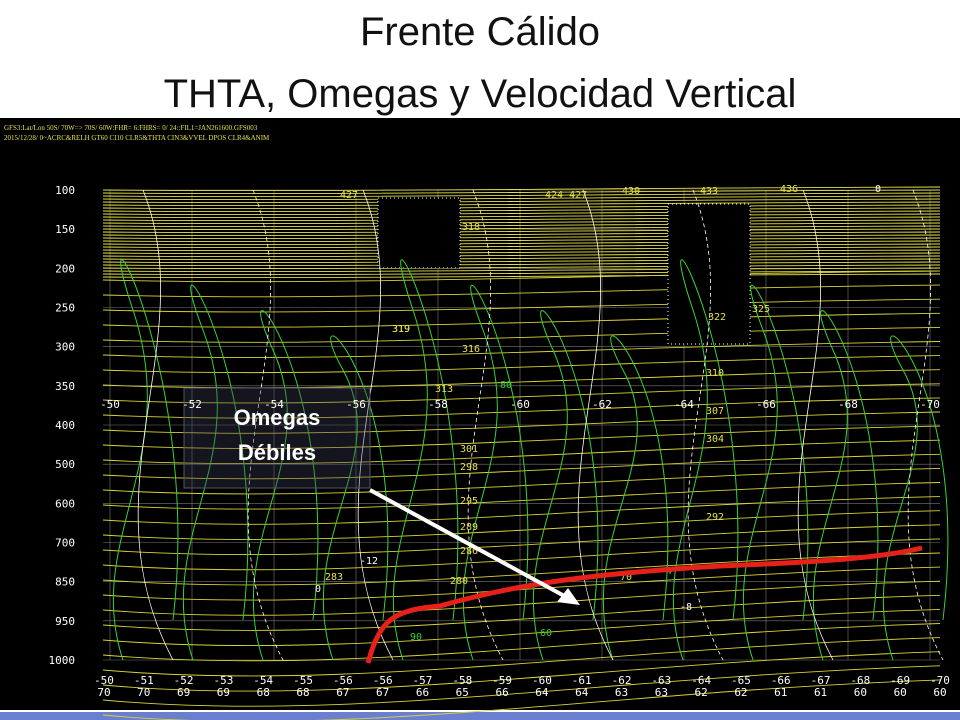 The height and width of the screenshot is (720, 960). I want to click on pressure-label: 500, so click(65, 464).